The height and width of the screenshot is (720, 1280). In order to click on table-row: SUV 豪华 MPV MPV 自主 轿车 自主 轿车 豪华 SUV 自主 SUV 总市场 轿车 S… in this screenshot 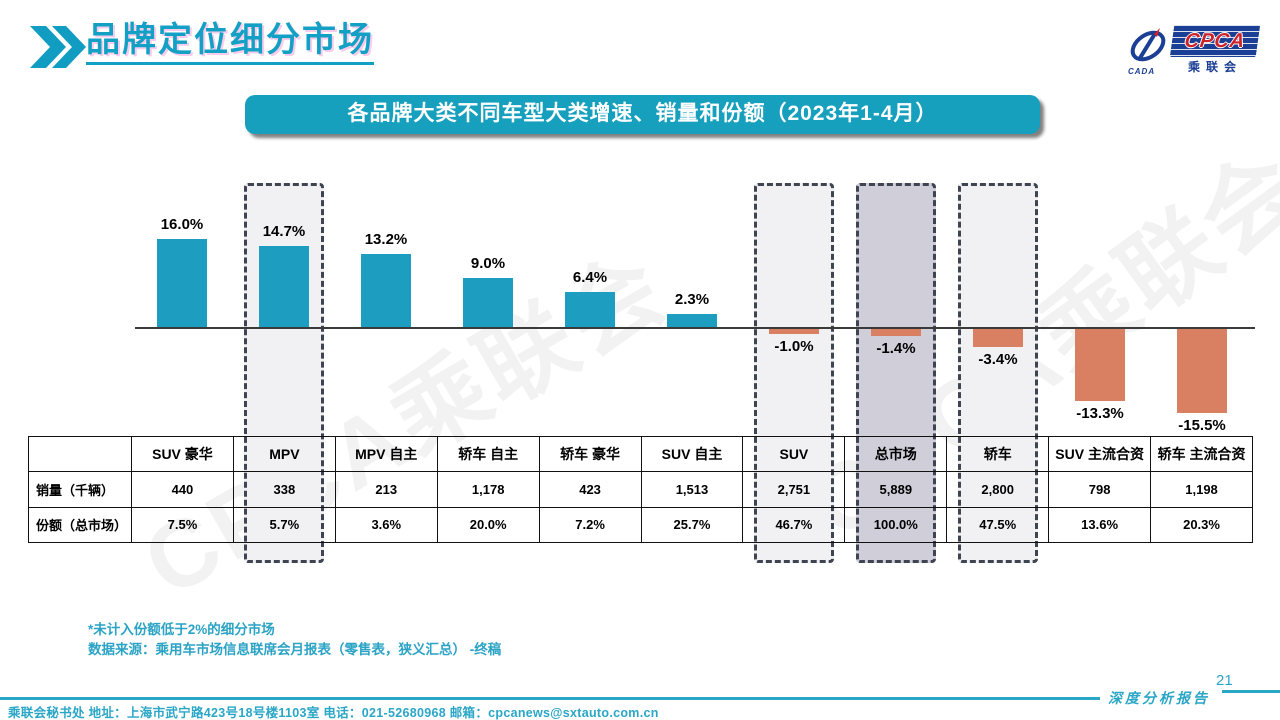, I will do `click(640, 454)`.